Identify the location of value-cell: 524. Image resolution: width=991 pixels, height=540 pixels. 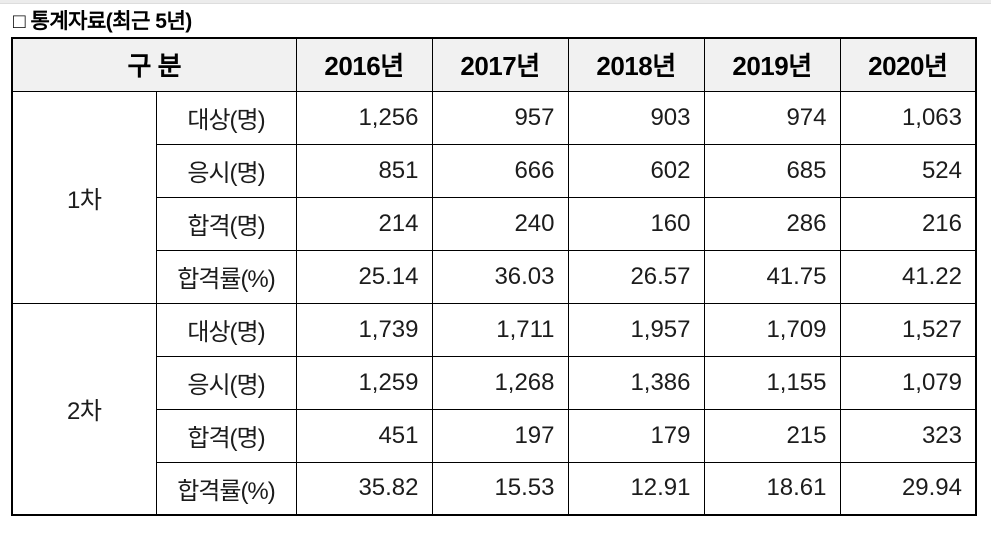
(908, 170).